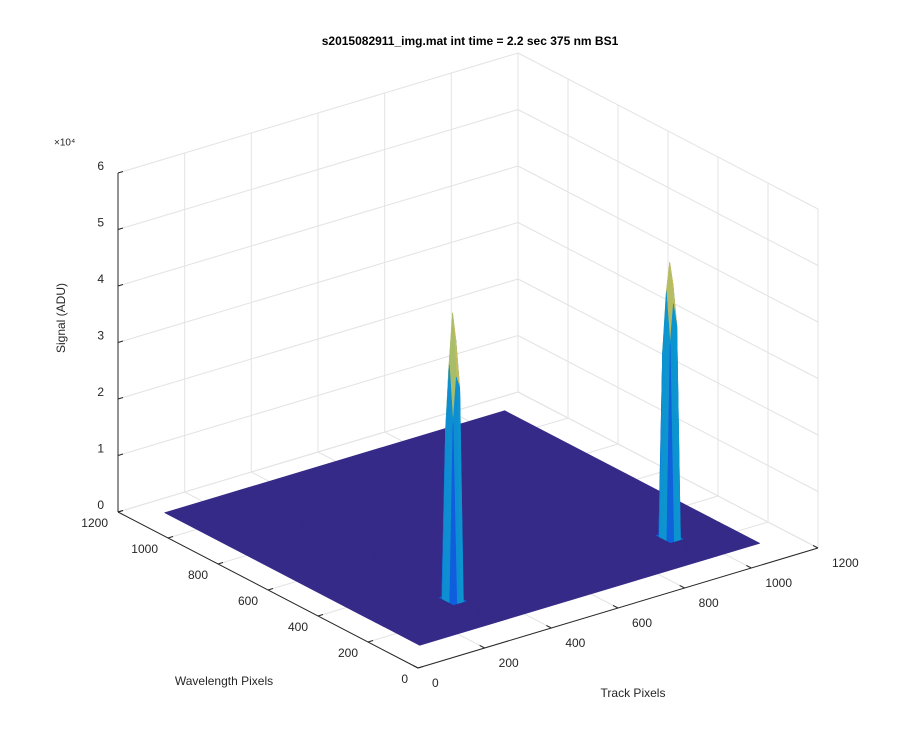 This screenshot has height=750, width=900. What do you see at coordinates (438, 626) in the screenshot?
I see `surface-patch` at bounding box center [438, 626].